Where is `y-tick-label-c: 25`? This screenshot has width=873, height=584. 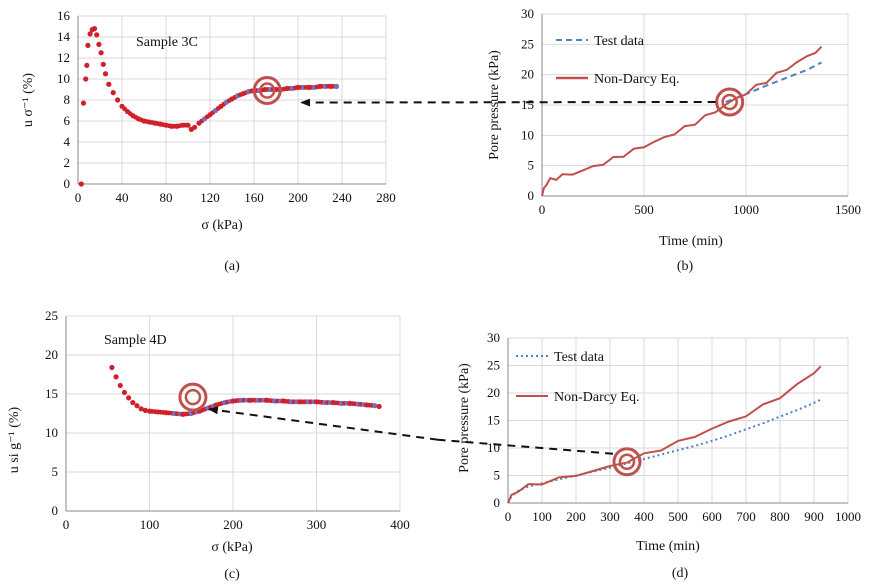
y-tick-label-c: 25 is located at coordinates (51, 315).